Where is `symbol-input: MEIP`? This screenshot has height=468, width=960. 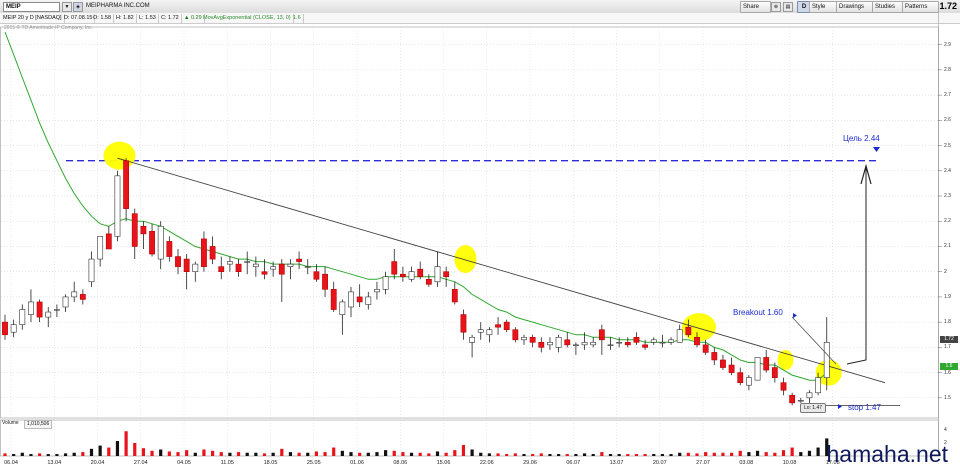 symbol-input: MEIP is located at coordinates (31, 7).